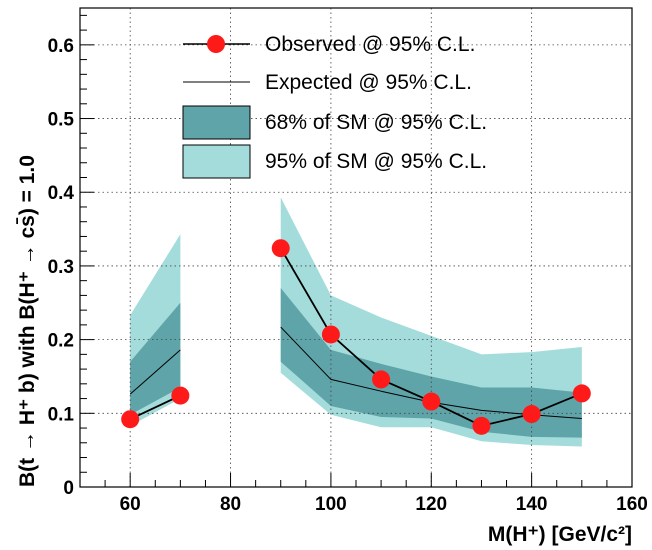 This screenshot has width=652, height=550. I want to click on y-tick-label: 0.4, so click(61, 193).